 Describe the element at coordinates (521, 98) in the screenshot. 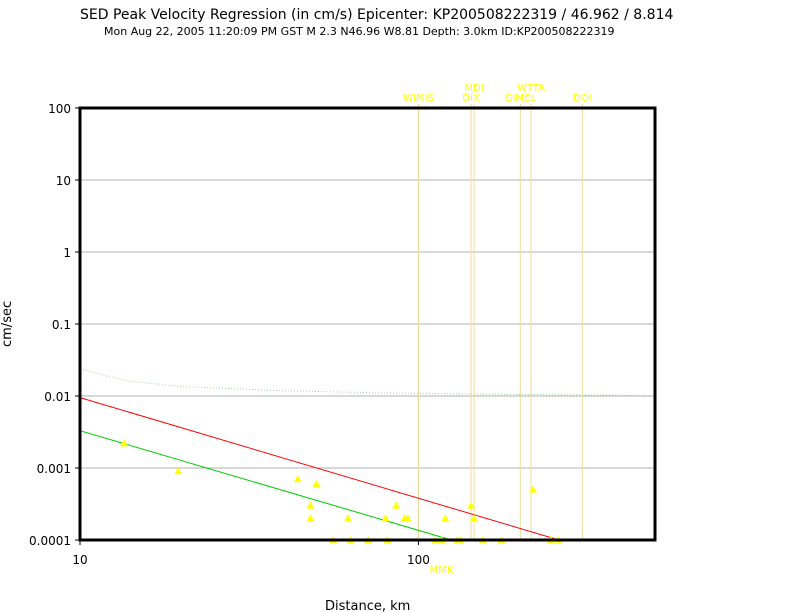

I see `station-label: GIMEL` at that location.